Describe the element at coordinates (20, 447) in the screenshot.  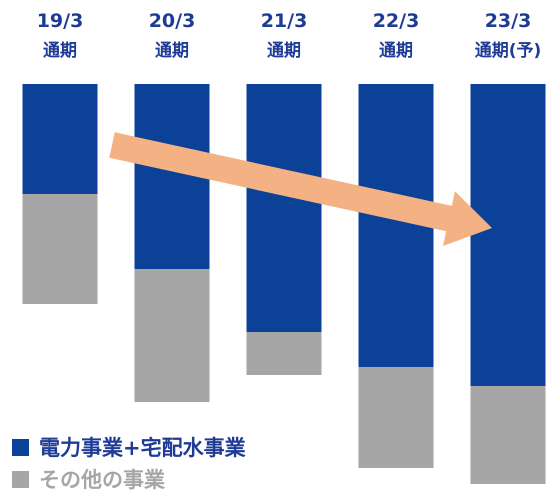
I see `legend-swatch-power-water` at that location.